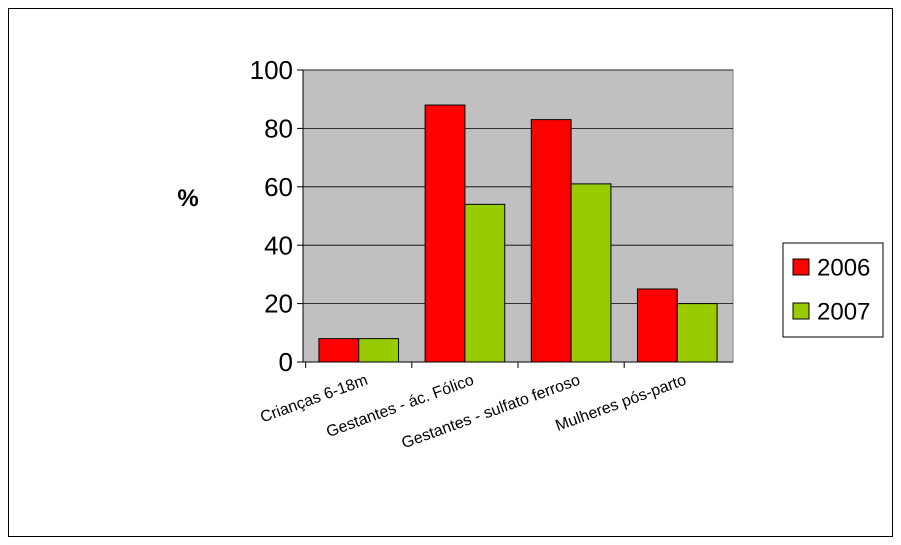  What do you see at coordinates (843, 268) in the screenshot?
I see `legend-label: 2006` at bounding box center [843, 268].